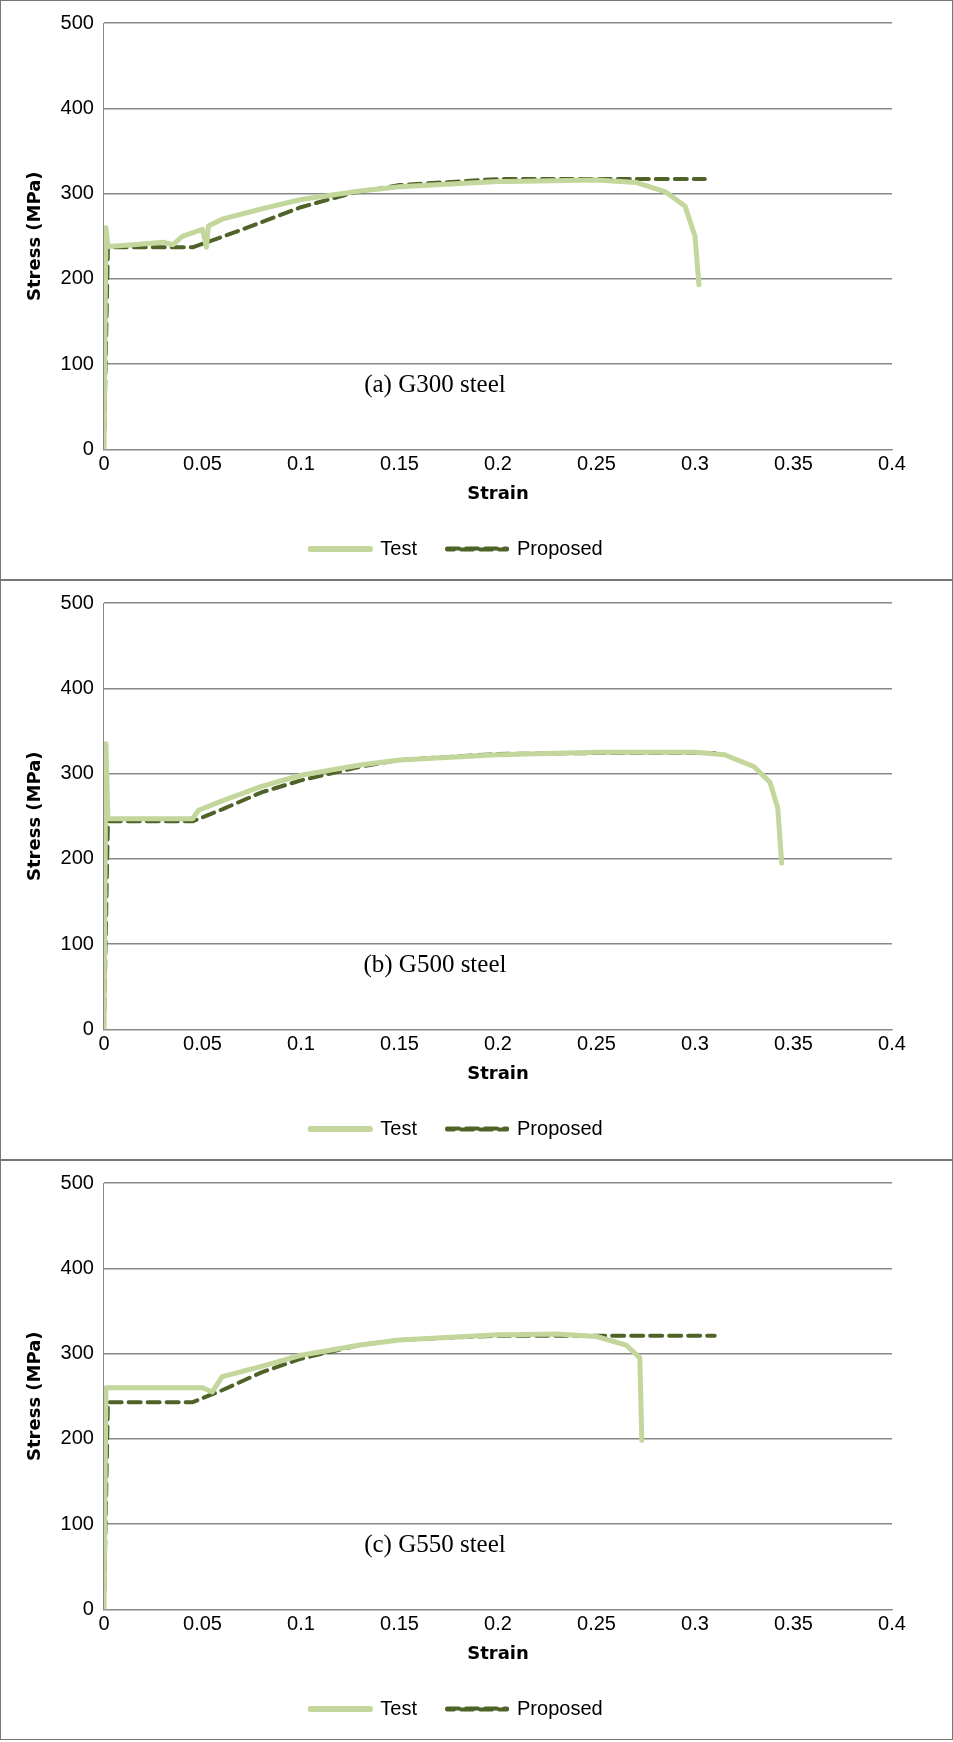  Describe the element at coordinates (435, 384) in the screenshot. I see `annotation: (a) G300 steel` at that location.